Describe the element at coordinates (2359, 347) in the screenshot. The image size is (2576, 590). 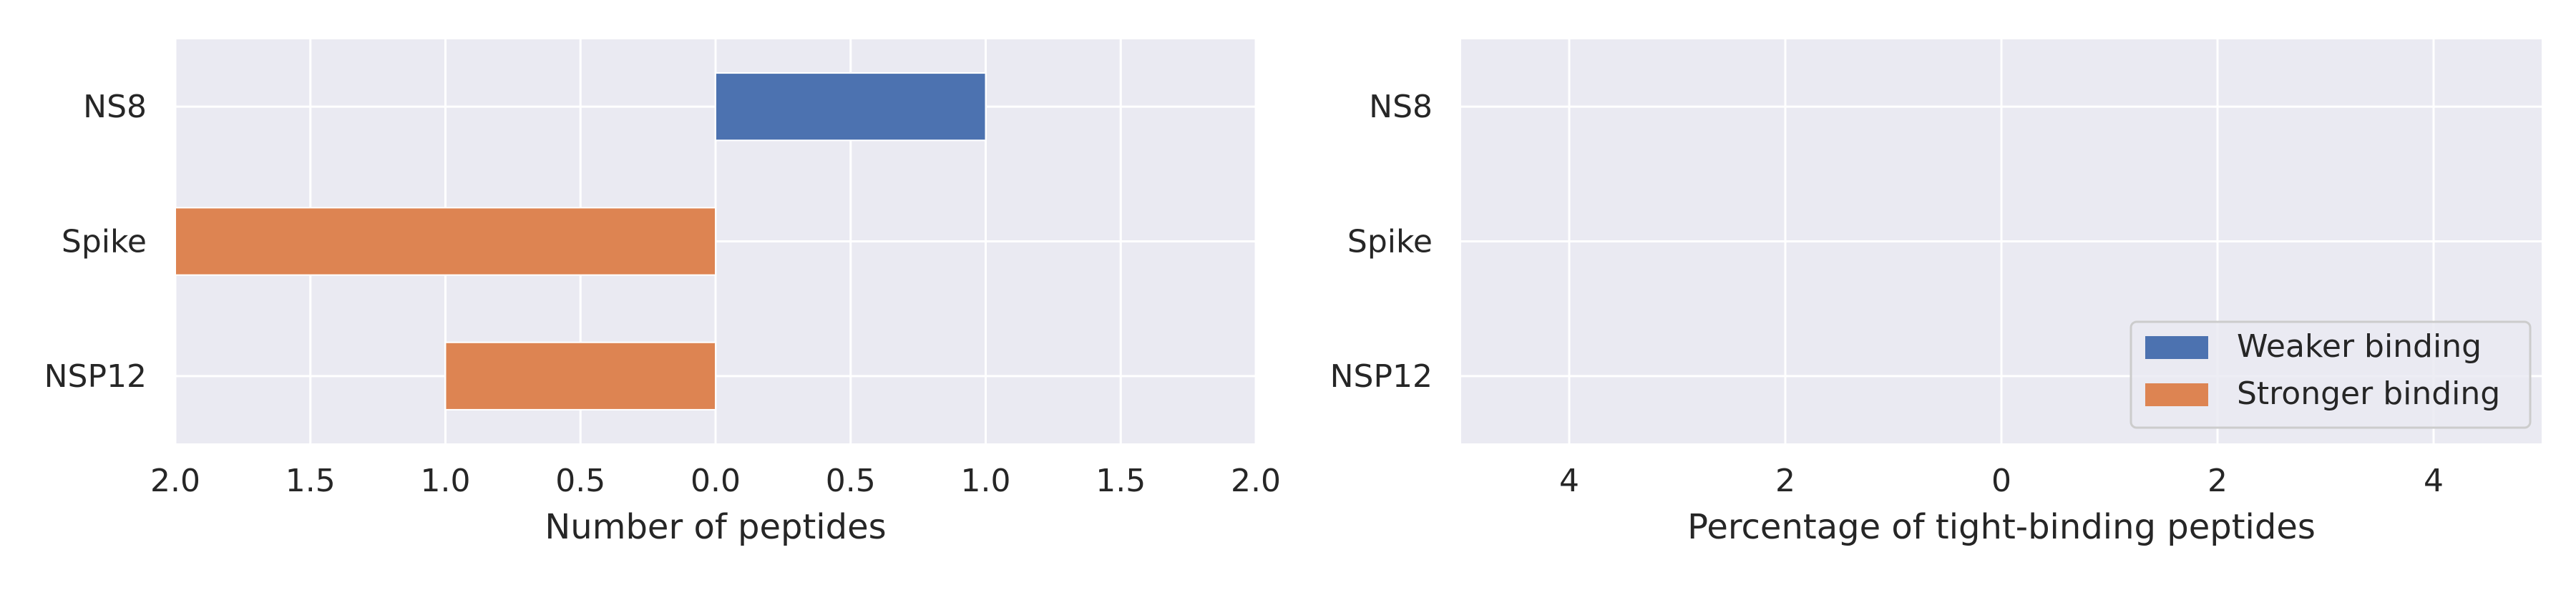
I see `legend-label: Weaker binding` at that location.